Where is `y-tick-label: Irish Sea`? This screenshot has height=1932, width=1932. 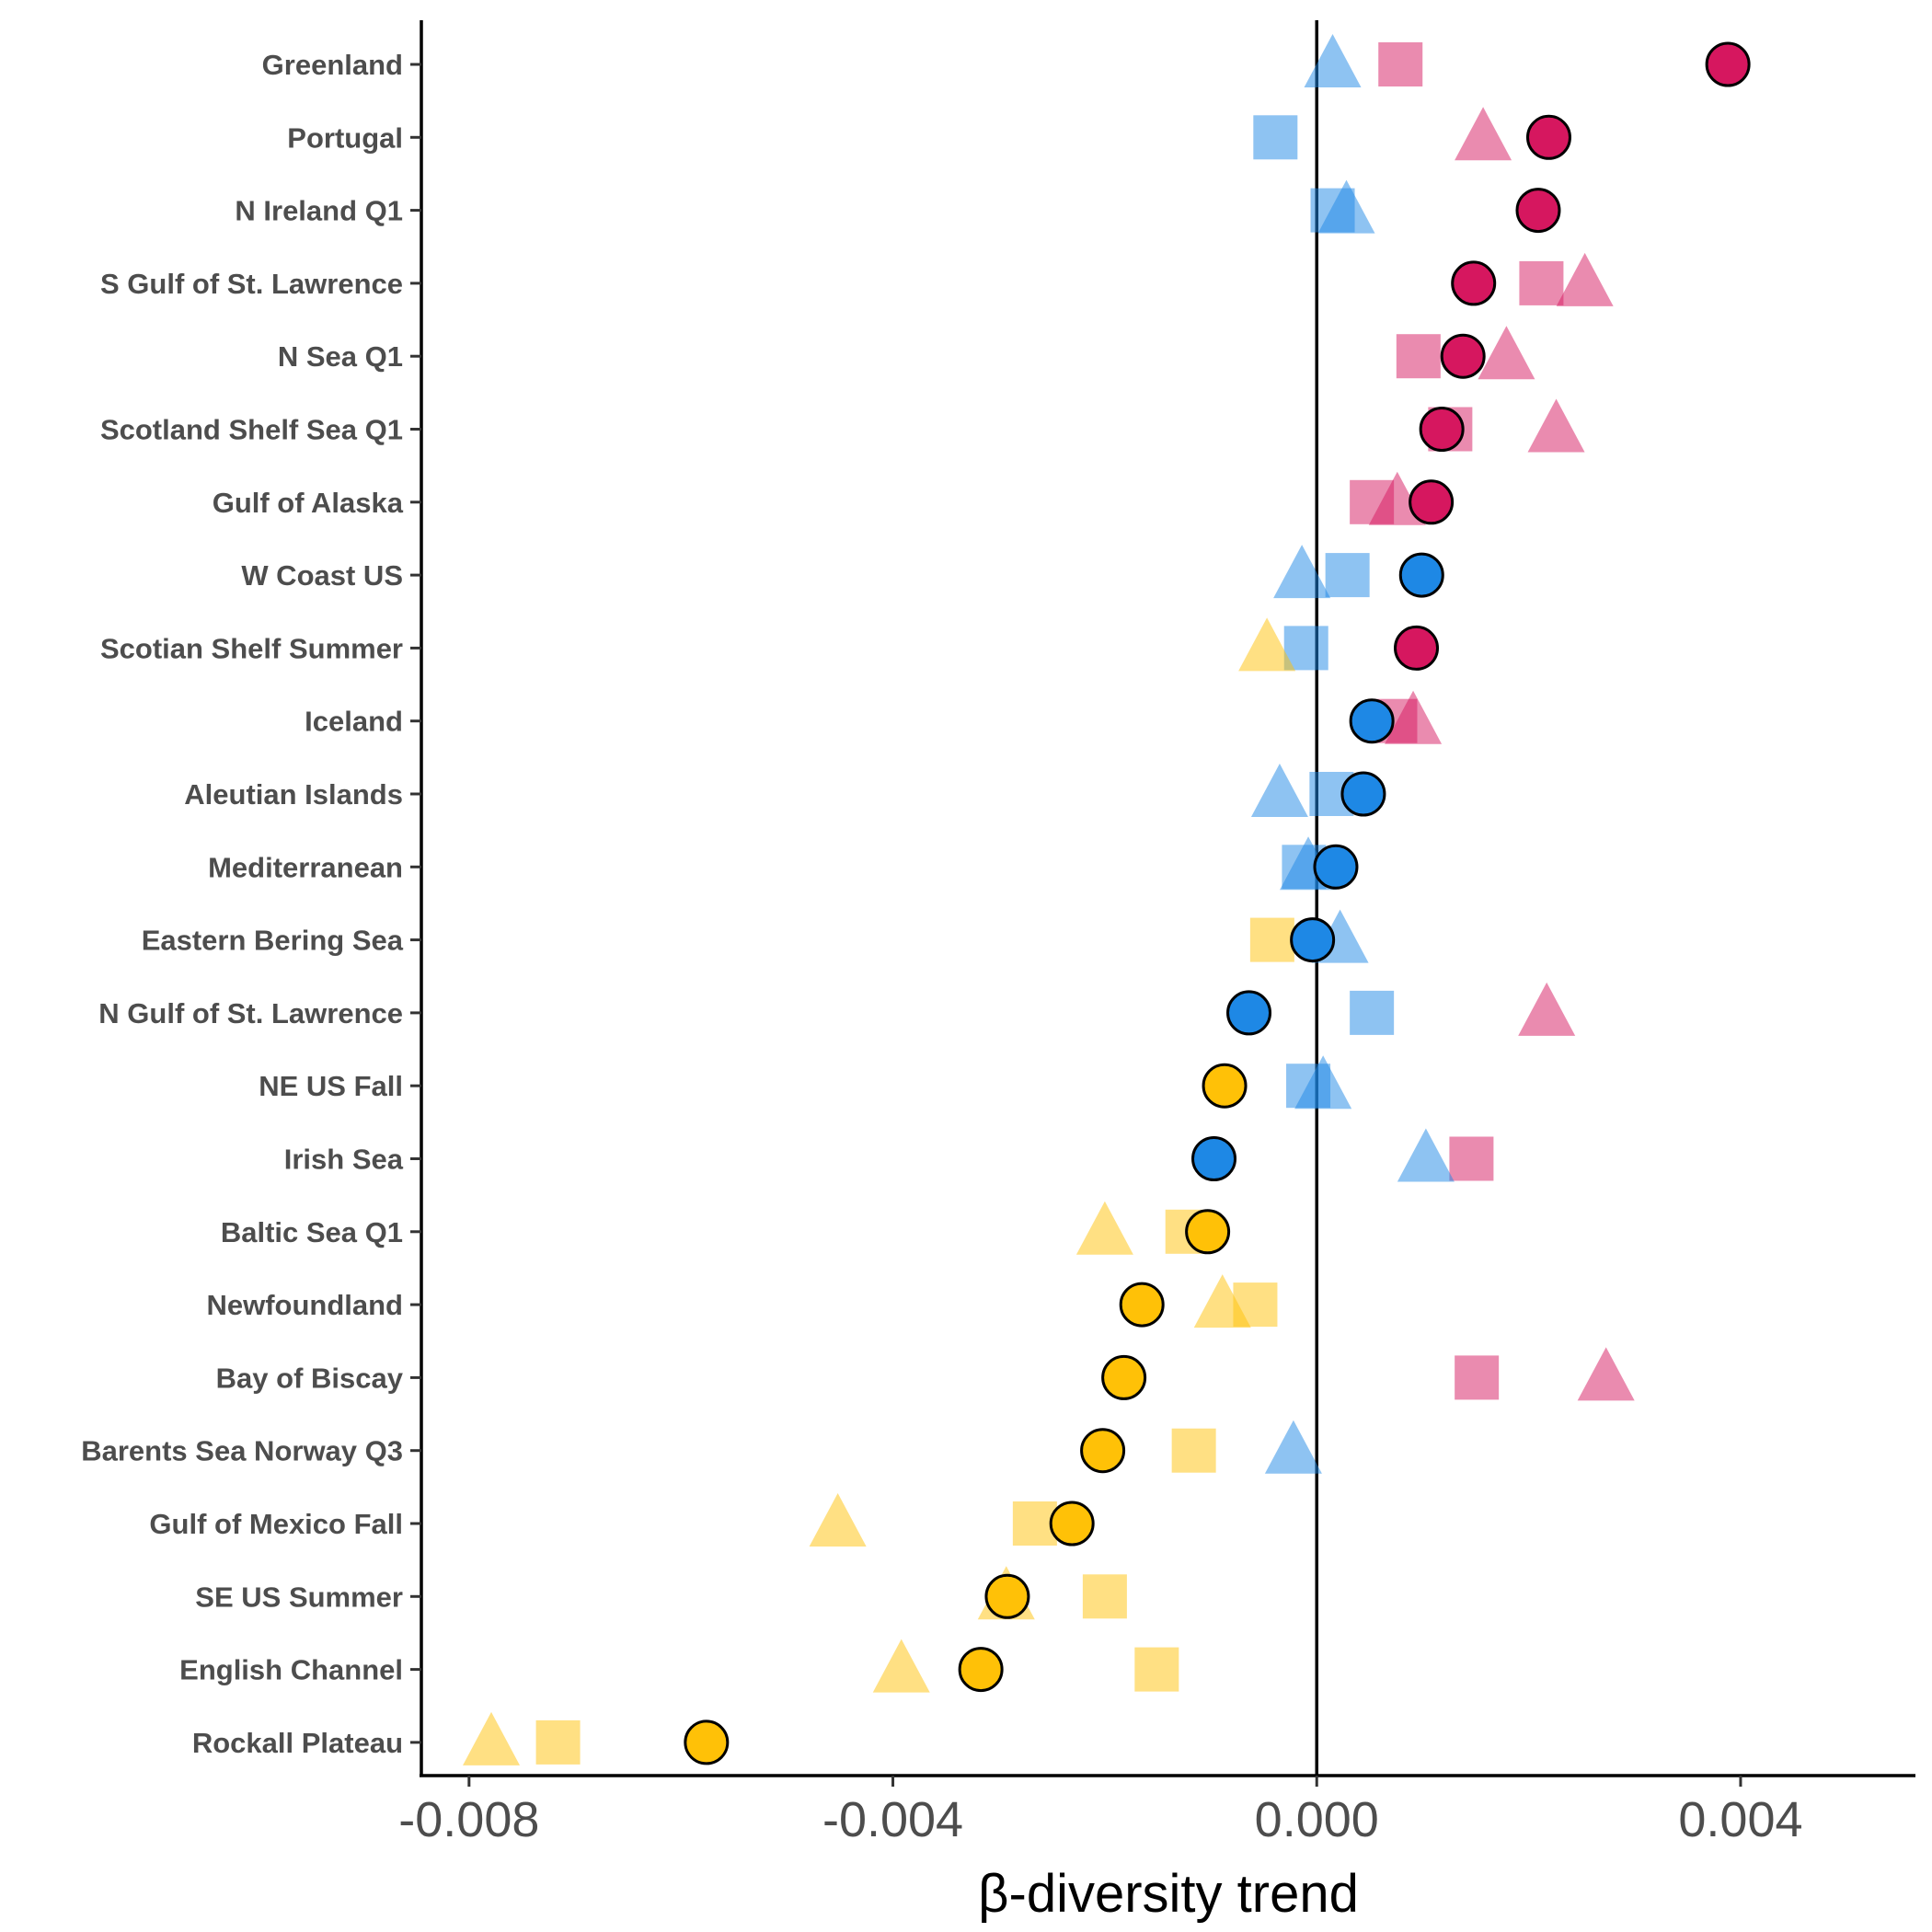 y-tick-label: Irish Sea is located at coordinates (344, 1160).